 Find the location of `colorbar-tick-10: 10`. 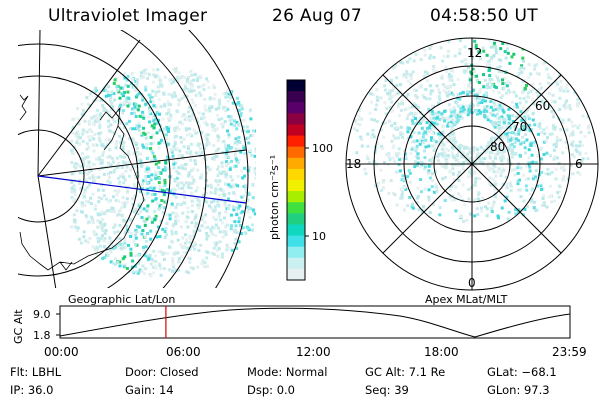

colorbar-tick-10: 10 is located at coordinates (319, 236).